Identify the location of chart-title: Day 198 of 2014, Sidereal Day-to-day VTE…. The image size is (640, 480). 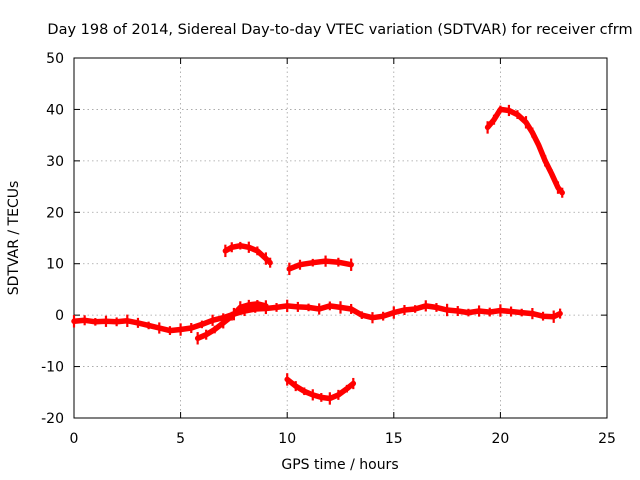
(339, 30).